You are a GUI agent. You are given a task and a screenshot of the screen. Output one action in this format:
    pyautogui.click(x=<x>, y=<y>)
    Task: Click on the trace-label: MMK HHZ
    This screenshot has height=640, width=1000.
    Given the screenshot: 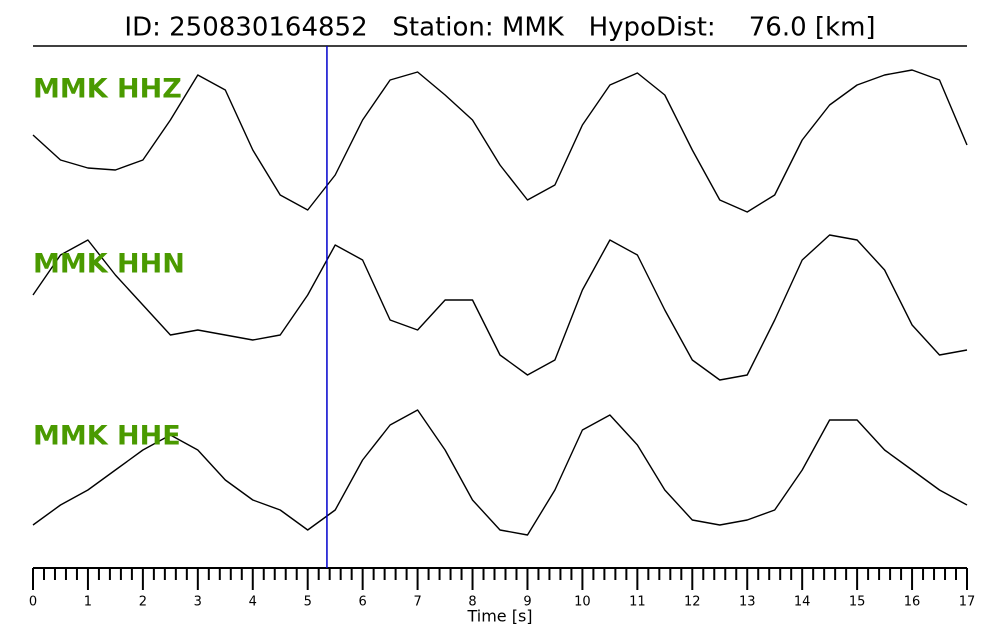 What is the action you would take?
    pyautogui.click(x=107, y=89)
    